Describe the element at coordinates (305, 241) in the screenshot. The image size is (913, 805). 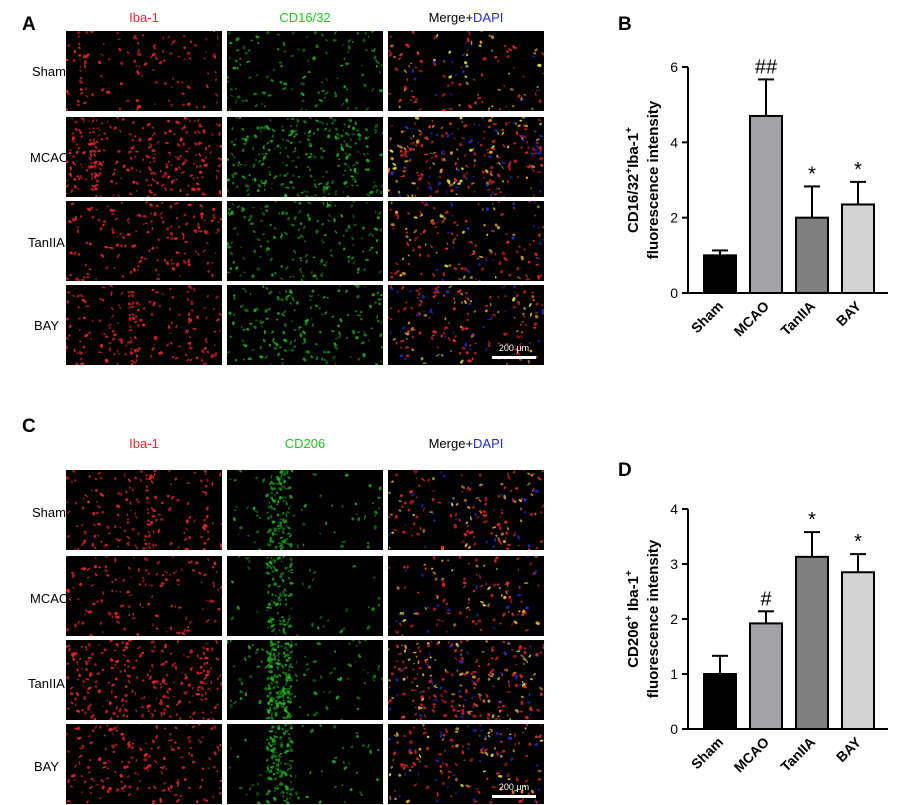
I see `micrograph-A-taniia-marker` at that location.